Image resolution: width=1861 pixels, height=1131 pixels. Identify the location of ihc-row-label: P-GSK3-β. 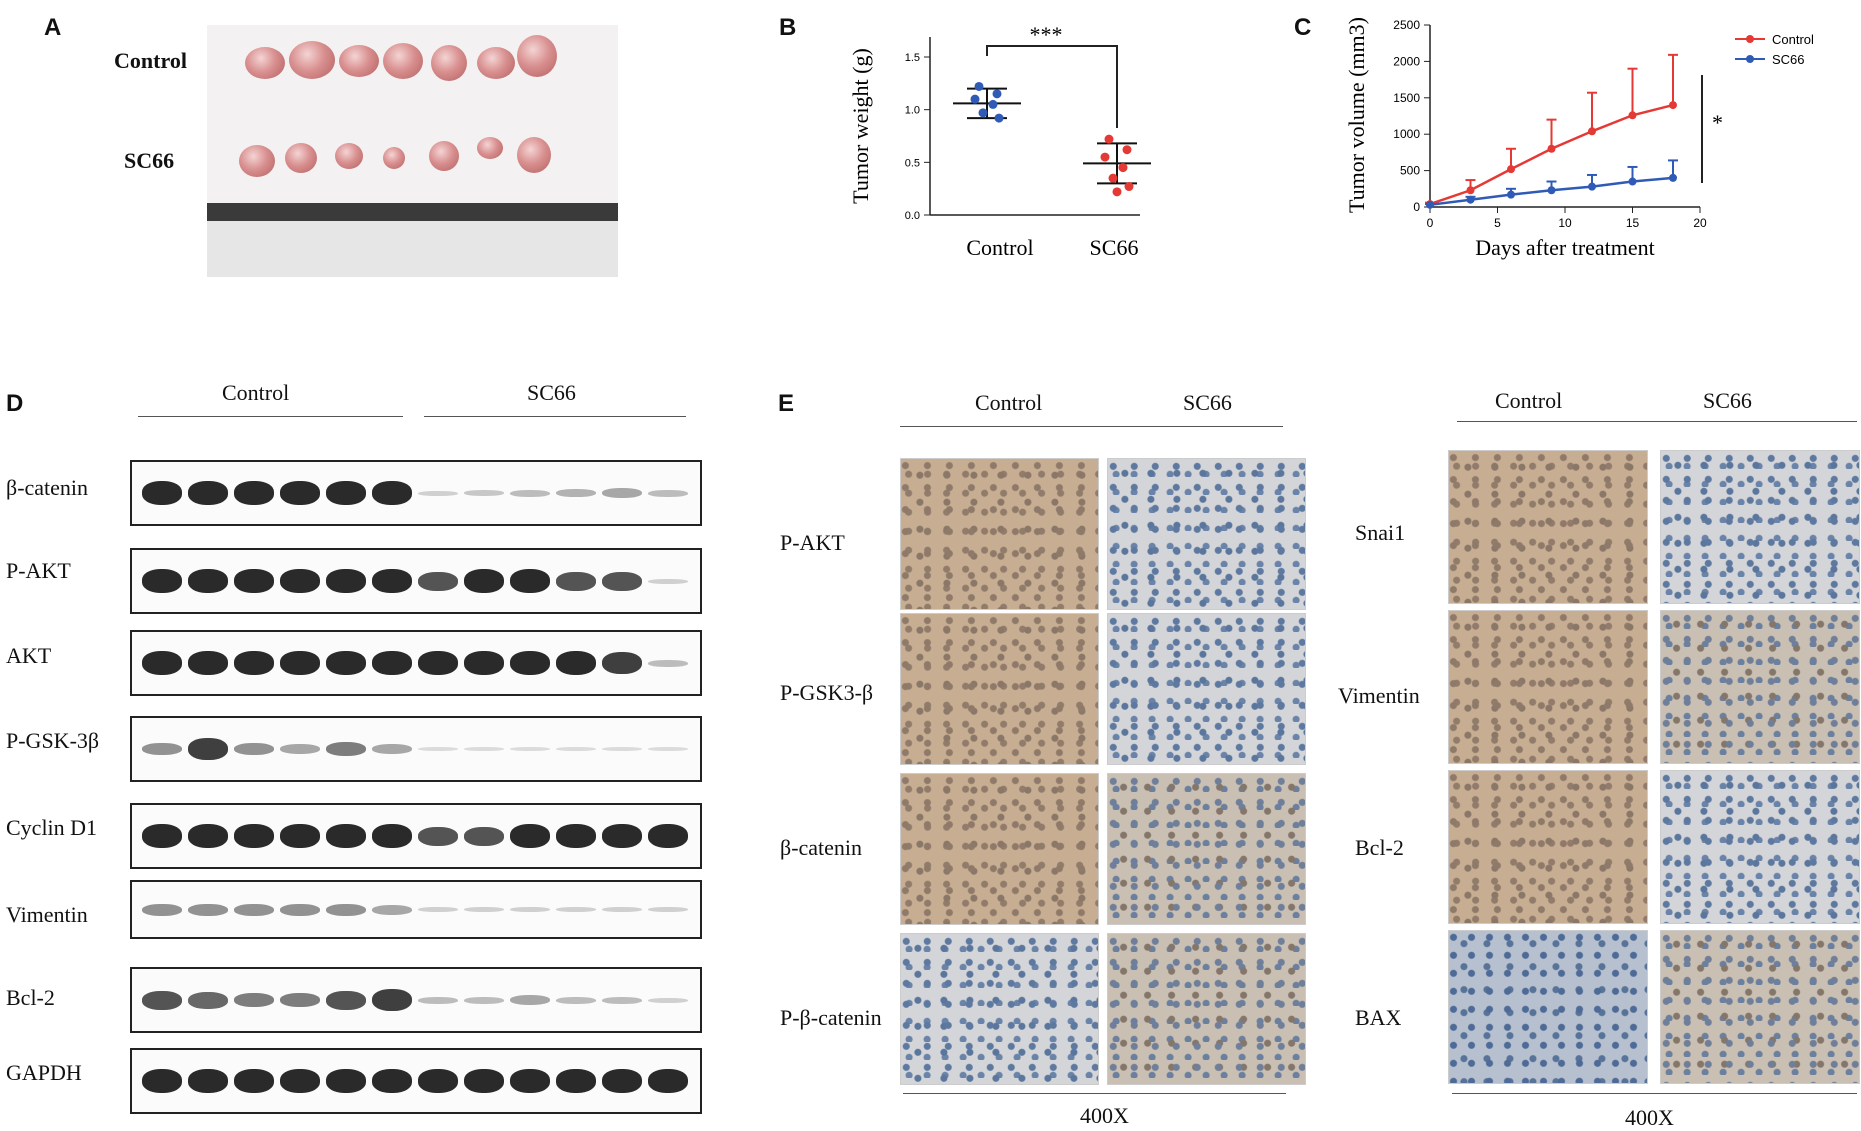
(827, 692).